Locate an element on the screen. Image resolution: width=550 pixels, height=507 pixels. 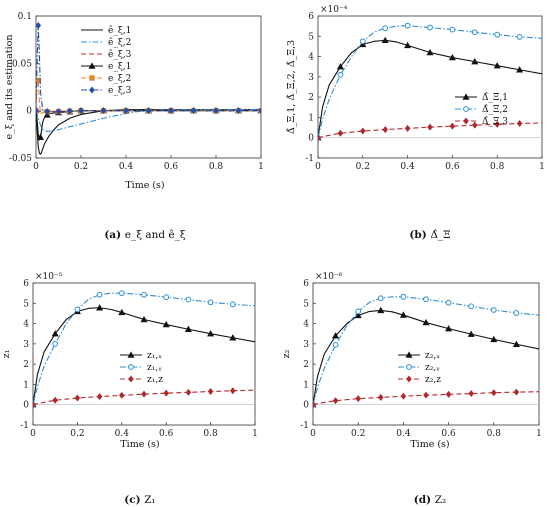
y-tick-label: 1 is located at coordinates (306, 385).